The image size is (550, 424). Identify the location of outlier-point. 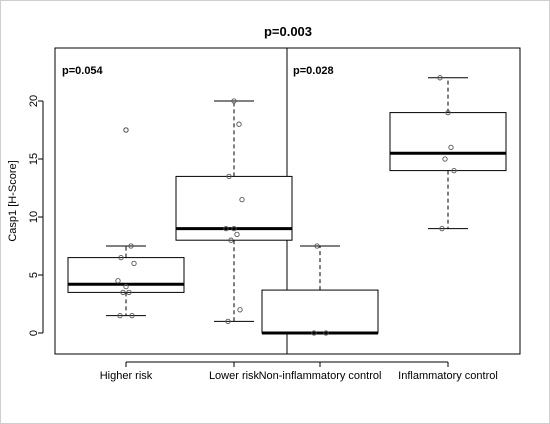
(126, 130).